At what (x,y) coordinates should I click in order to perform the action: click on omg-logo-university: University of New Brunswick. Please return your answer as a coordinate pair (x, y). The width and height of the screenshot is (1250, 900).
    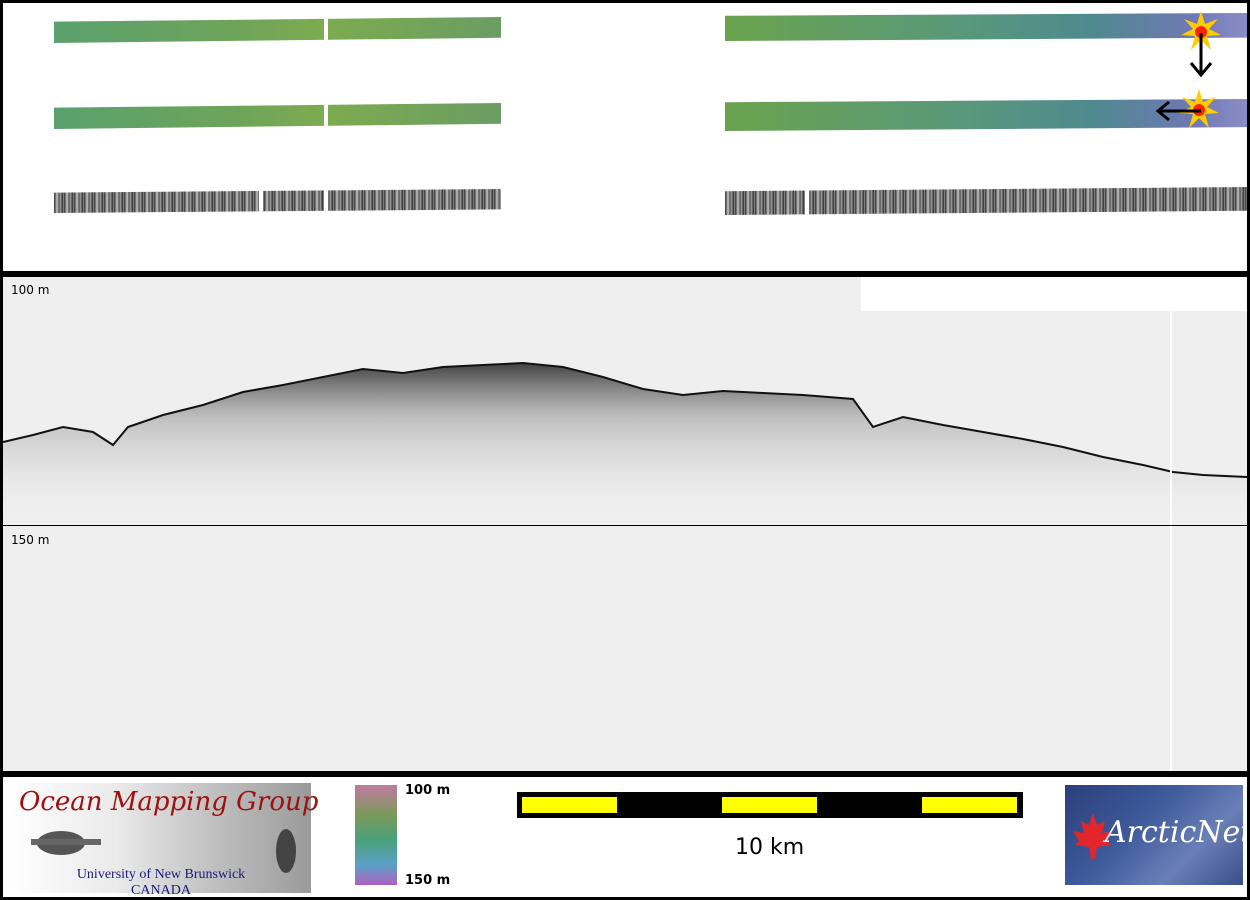
    Looking at the image, I should click on (161, 874).